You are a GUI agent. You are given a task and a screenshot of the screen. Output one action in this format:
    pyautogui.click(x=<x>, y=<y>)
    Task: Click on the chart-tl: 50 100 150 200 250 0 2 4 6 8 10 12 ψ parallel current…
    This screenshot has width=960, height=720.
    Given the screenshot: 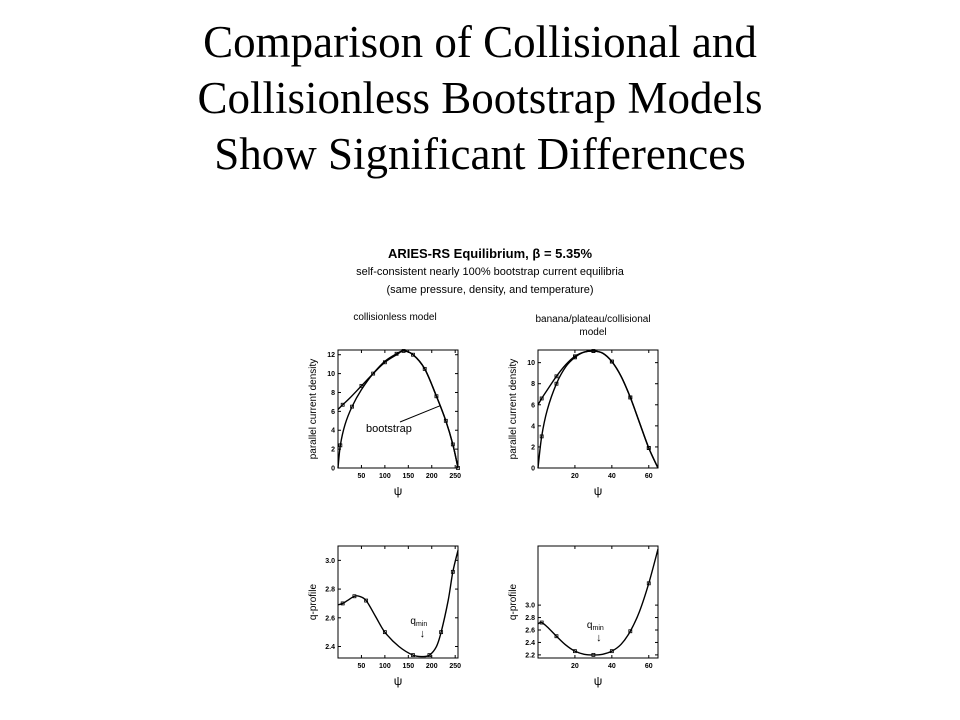 What is the action you would take?
    pyautogui.click(x=384, y=423)
    